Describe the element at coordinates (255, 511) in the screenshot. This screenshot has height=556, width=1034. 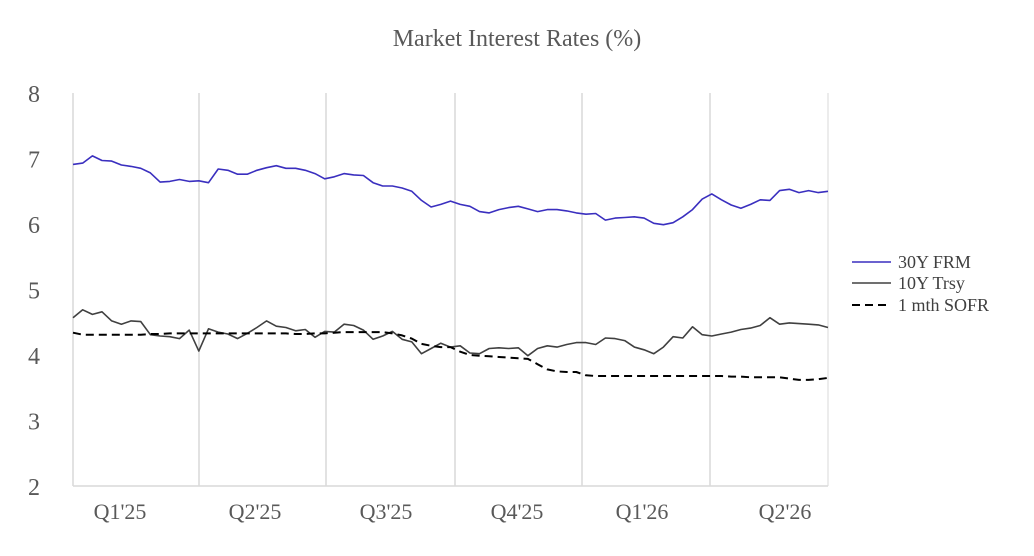
I see `x-tick-label: Q2'25` at that location.